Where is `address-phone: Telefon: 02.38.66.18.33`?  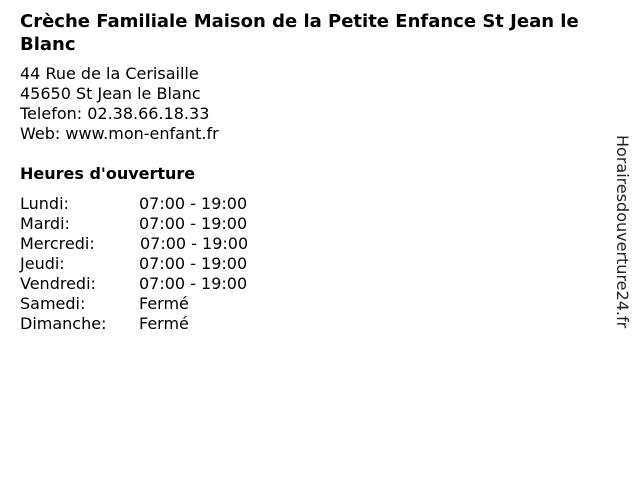 address-phone: Telefon: 02.38.66.18.33 is located at coordinates (115, 113).